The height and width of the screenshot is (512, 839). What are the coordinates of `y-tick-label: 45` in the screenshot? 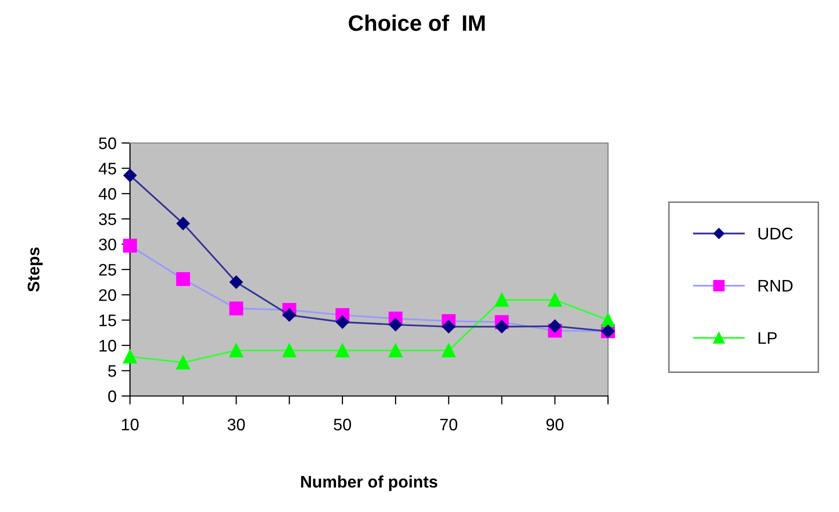 It's located at (107, 168).